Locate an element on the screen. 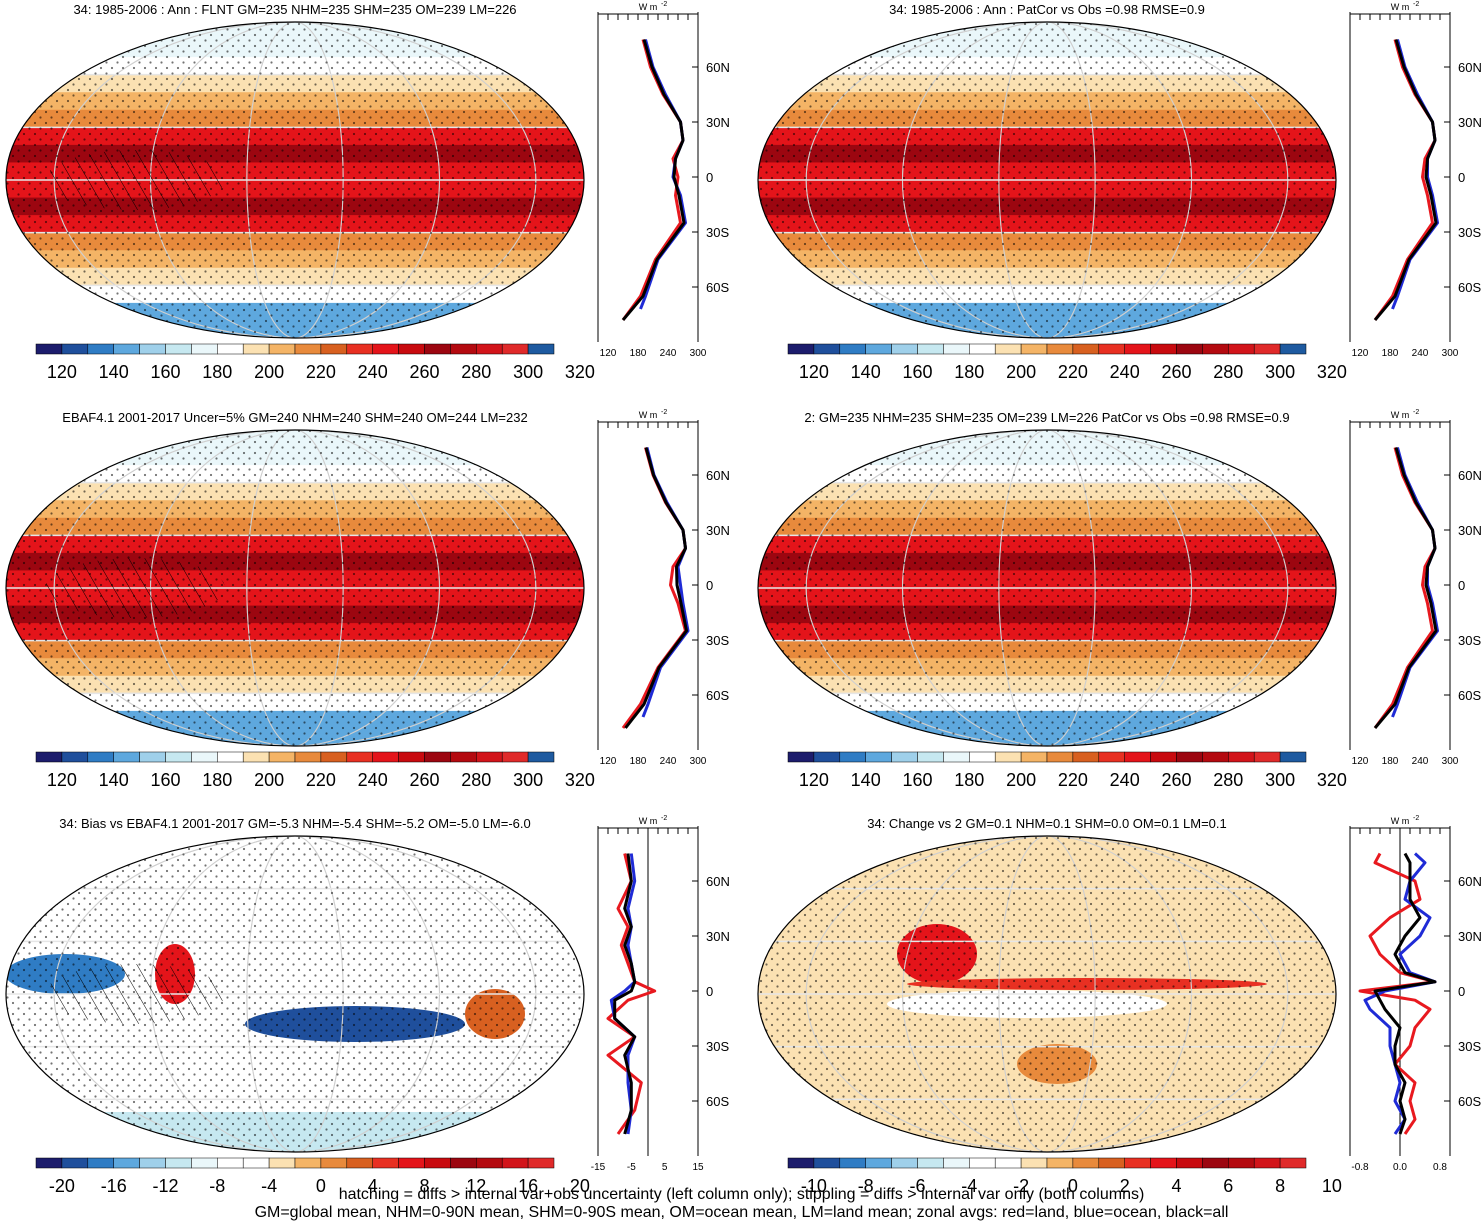  colorbar-tick-label: 300 is located at coordinates (1280, 780).